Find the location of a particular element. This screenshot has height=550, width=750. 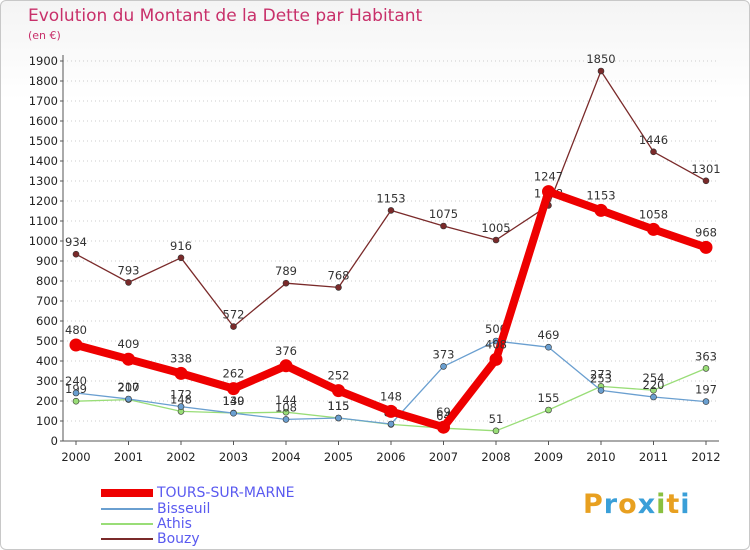

y-tick-label: 700 is located at coordinates (47, 301).